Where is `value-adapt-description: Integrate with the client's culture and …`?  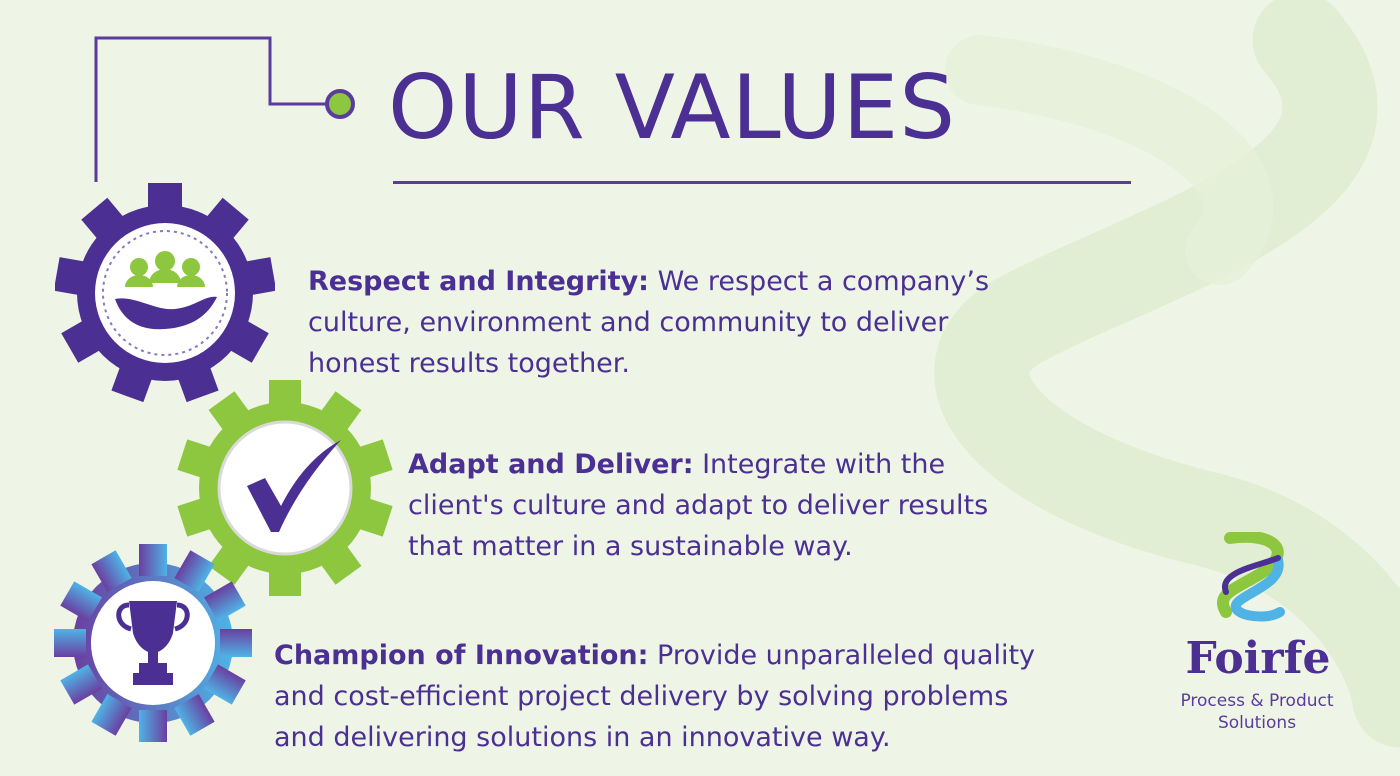 value-adapt-description: Integrate with the client's culture and … is located at coordinates (698, 505).